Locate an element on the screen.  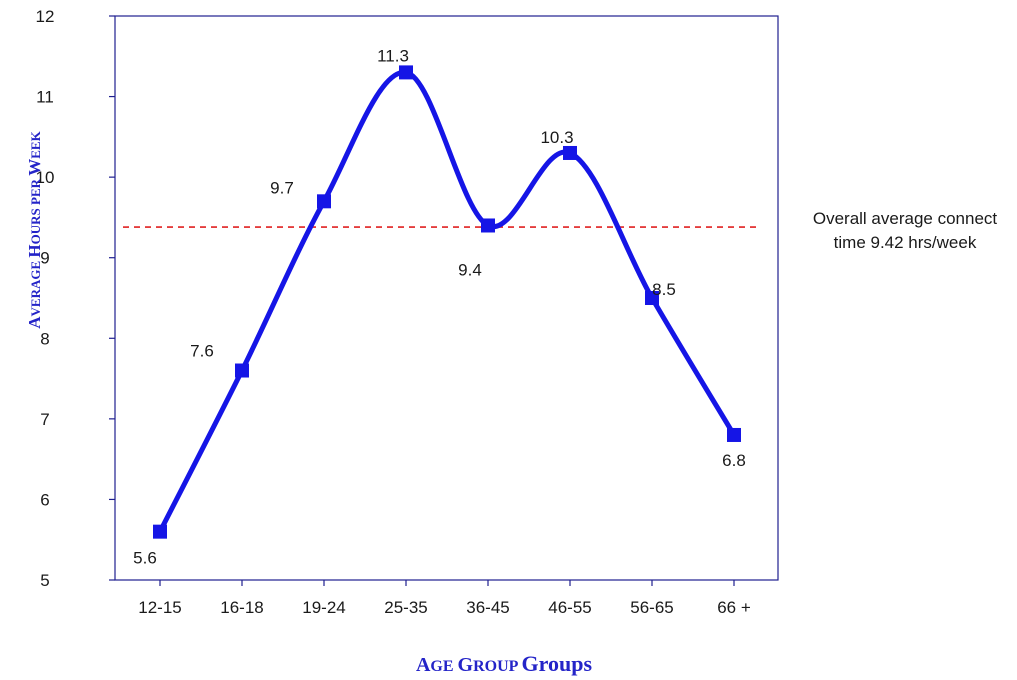
y-axis-title: AVERAGE HOURS PER WEEK is located at coordinates (34, 229).